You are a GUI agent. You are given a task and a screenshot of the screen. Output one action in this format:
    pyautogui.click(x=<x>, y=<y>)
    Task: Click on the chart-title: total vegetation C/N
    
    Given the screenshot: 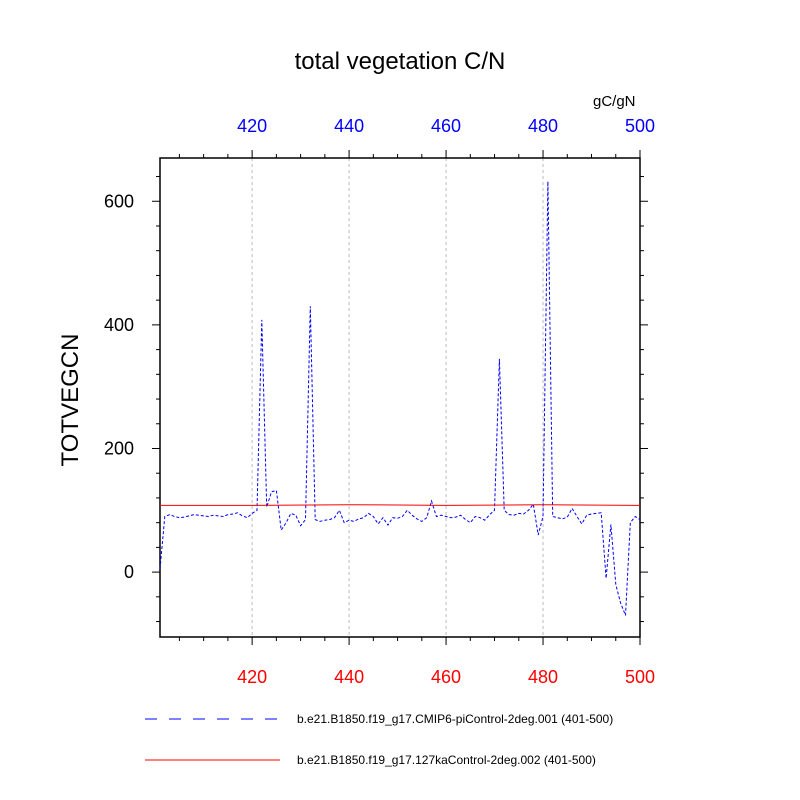 What is the action you would take?
    pyautogui.click(x=400, y=61)
    